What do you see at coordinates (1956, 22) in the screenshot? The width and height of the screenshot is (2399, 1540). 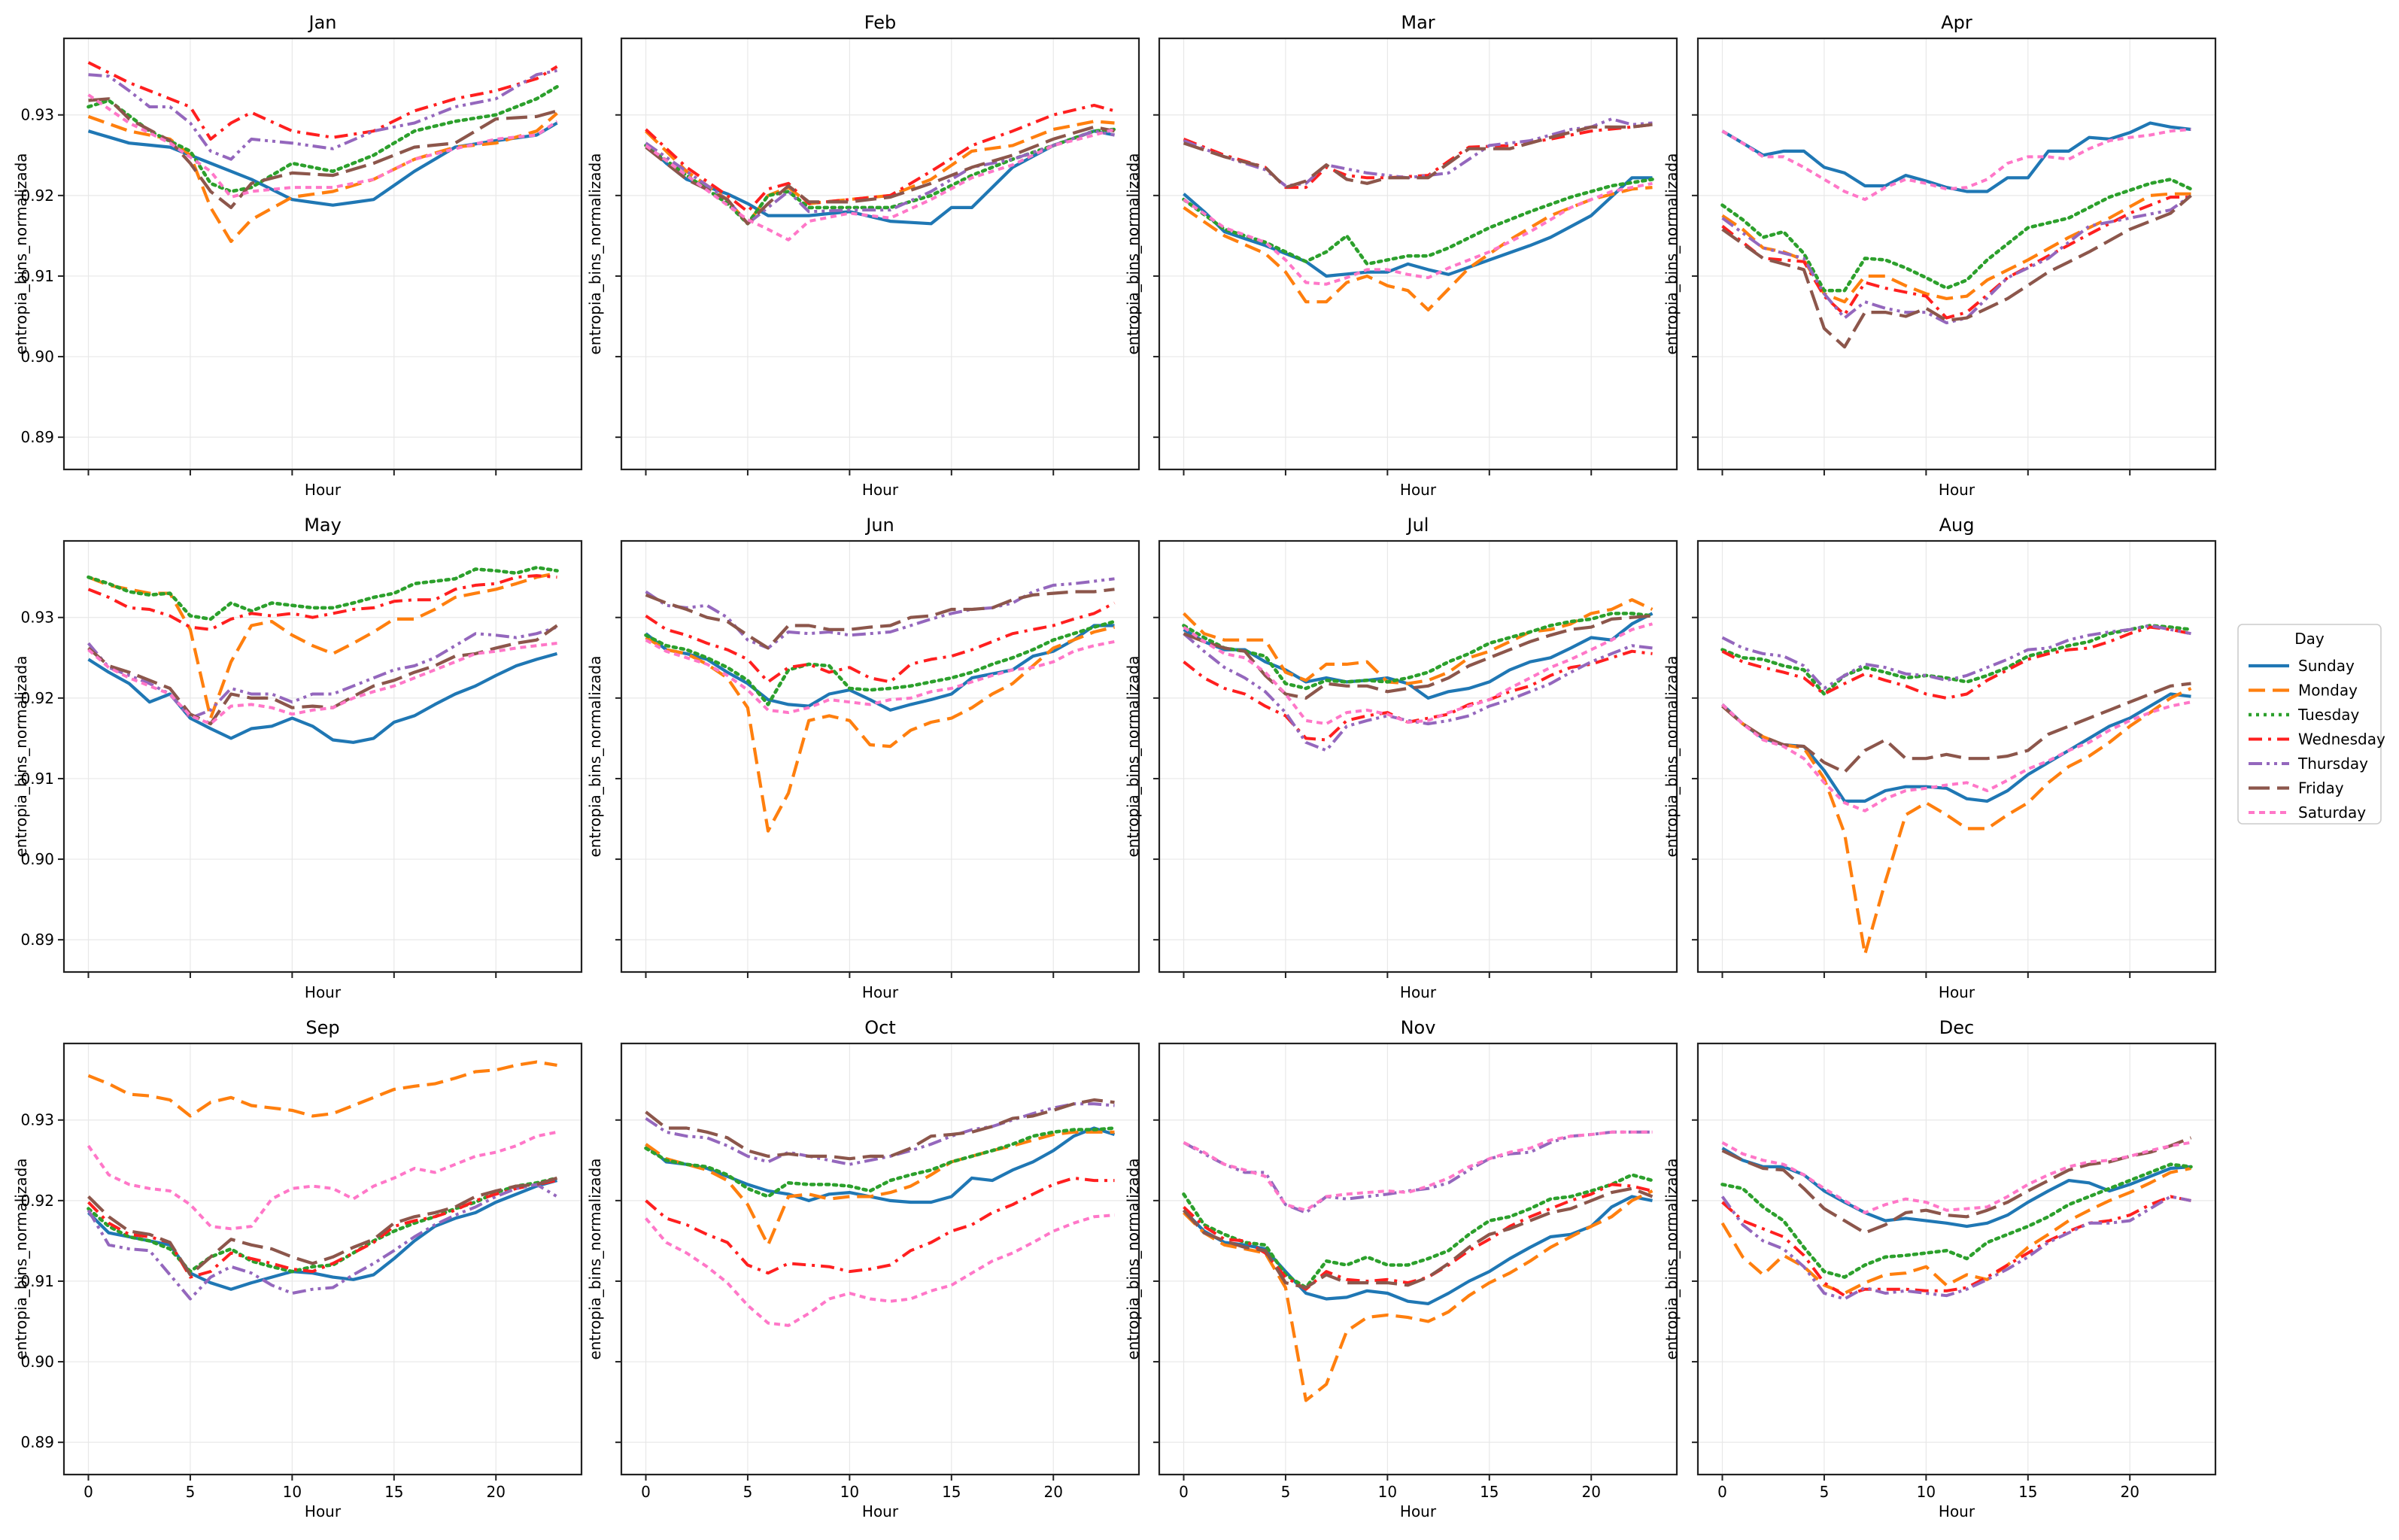 I see `panel-title: Apr` at bounding box center [1956, 22].